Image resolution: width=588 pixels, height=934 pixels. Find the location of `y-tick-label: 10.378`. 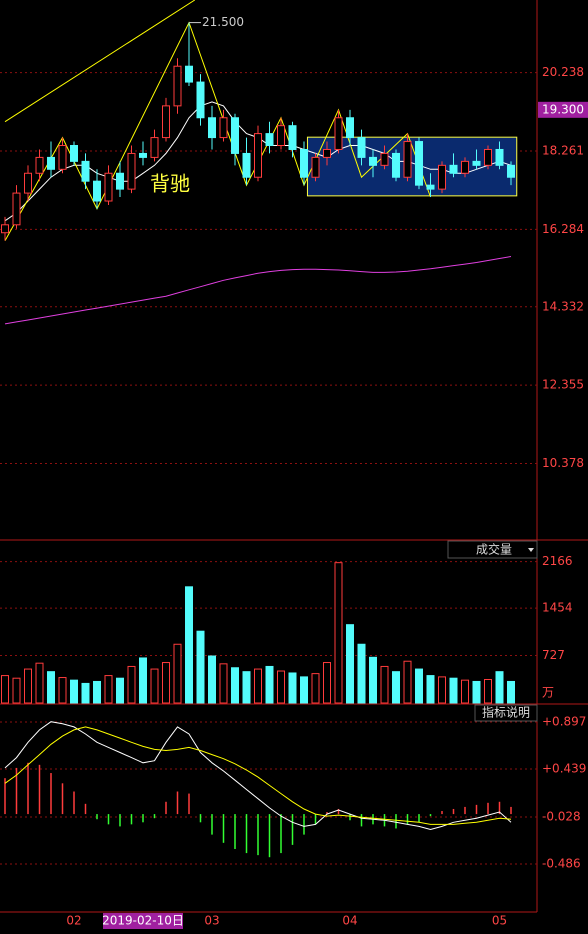

y-tick-label: 10.378 is located at coordinates (563, 463).